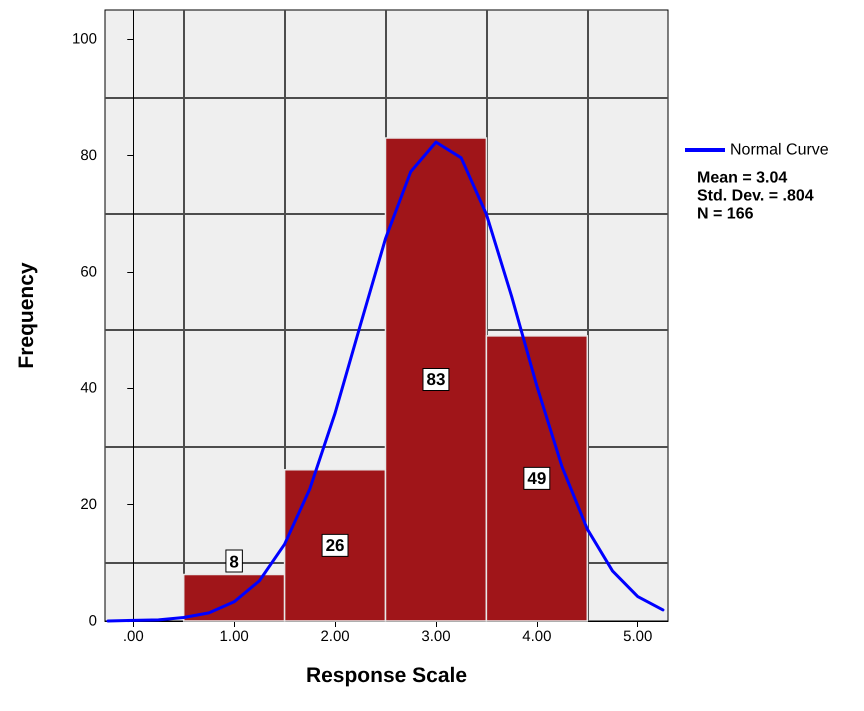 This screenshot has height=711, width=864. What do you see at coordinates (26, 315) in the screenshot?
I see `y-axis-title: Frequency` at bounding box center [26, 315].